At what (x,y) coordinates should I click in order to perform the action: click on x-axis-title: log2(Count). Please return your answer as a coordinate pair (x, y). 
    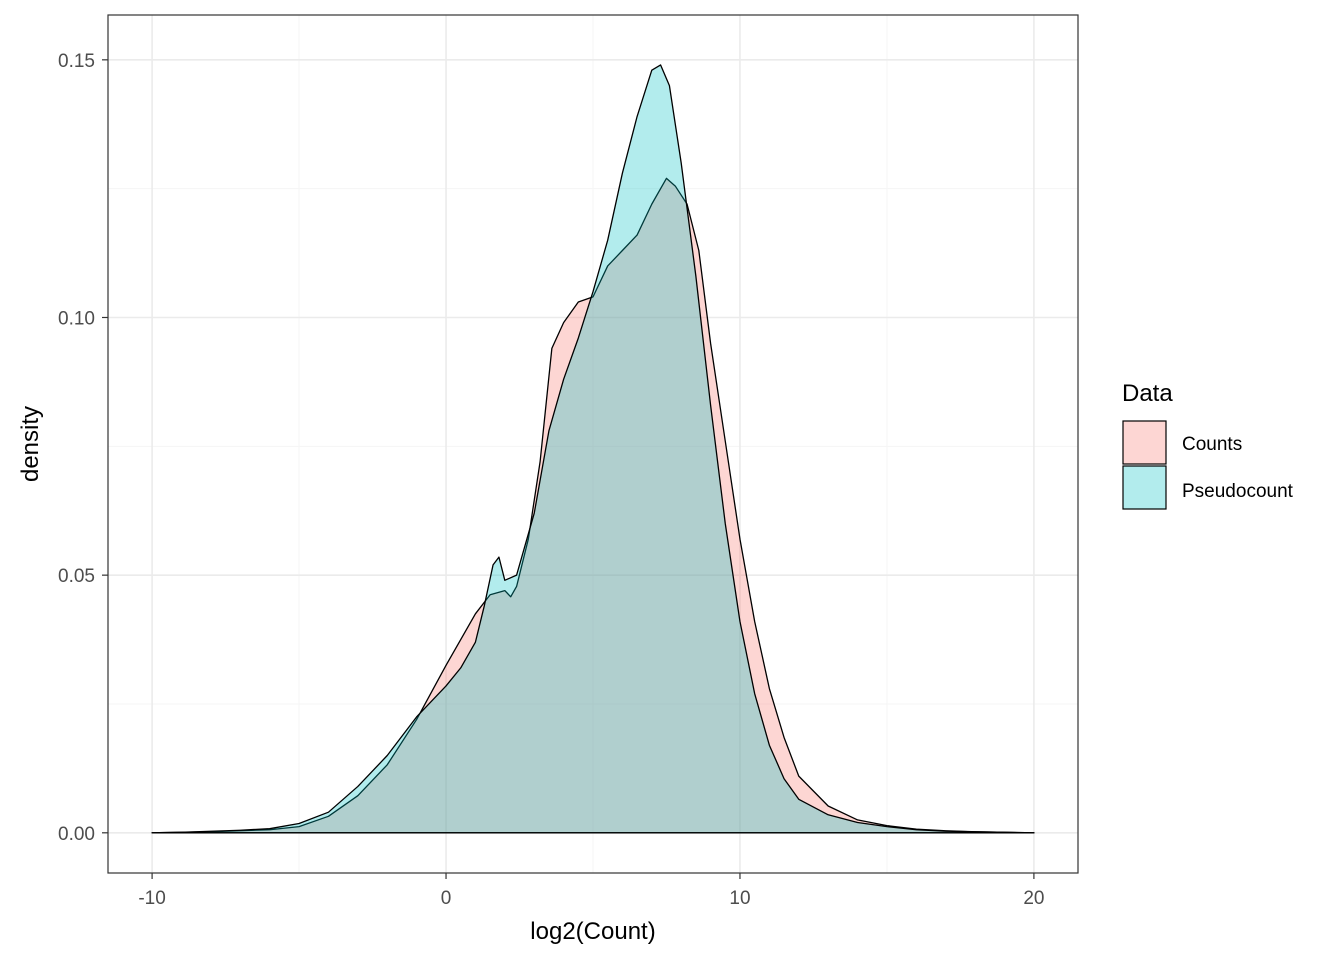
    Looking at the image, I should click on (592, 931).